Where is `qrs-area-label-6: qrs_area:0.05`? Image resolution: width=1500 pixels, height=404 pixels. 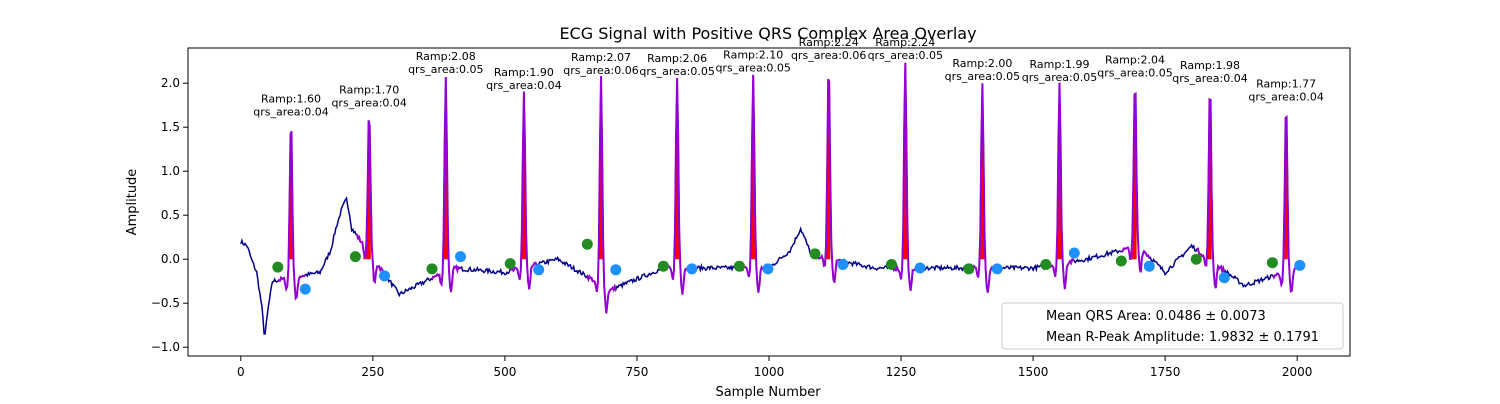 qrs-area-label-6: qrs_area:0.05 is located at coordinates (676, 71).